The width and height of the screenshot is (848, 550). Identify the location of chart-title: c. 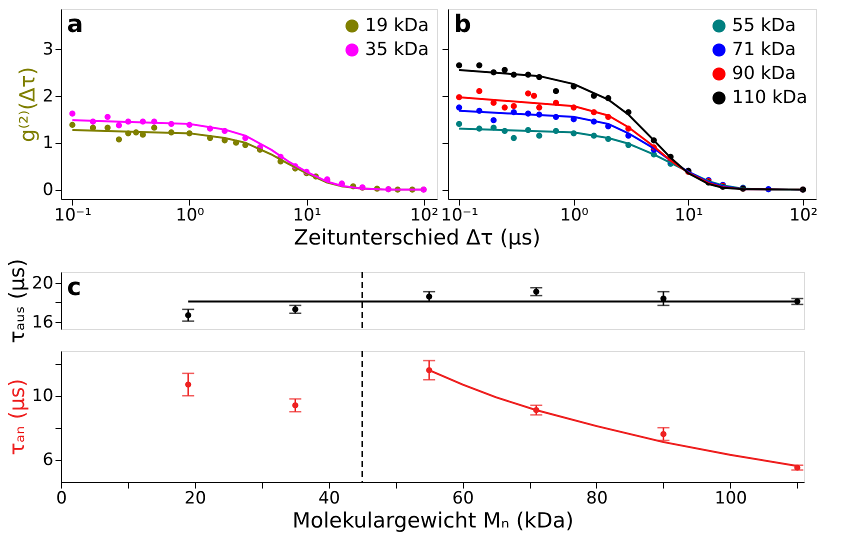
(74, 287).